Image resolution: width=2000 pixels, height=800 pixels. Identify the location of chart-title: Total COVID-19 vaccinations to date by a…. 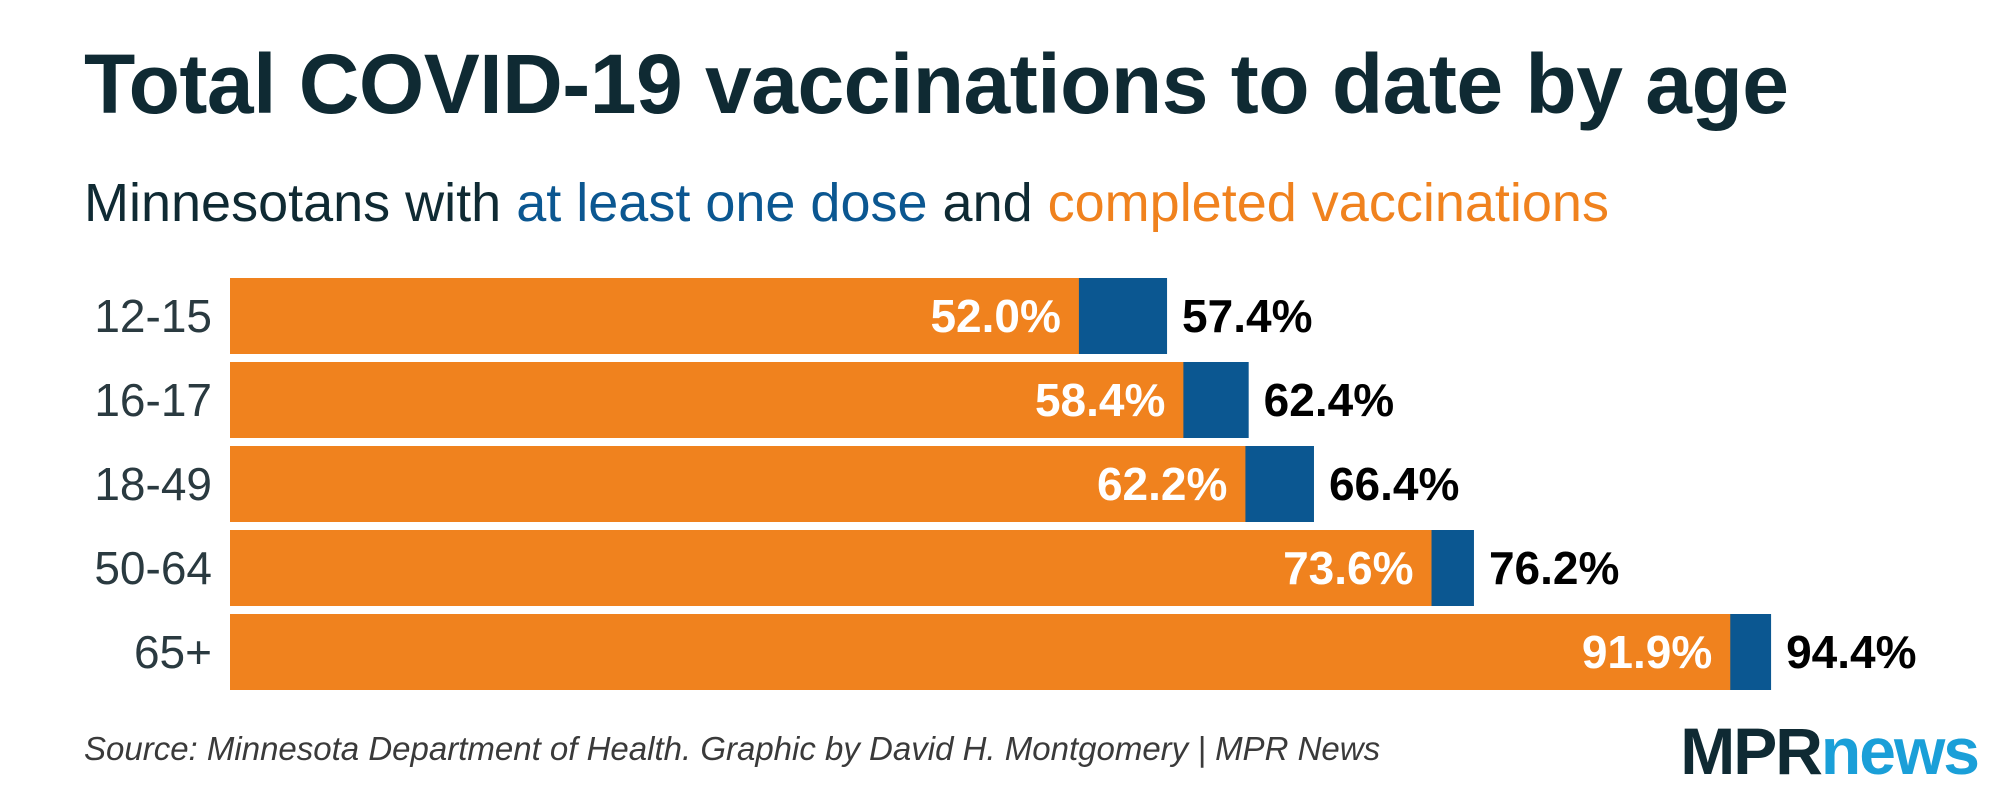
(936, 84).